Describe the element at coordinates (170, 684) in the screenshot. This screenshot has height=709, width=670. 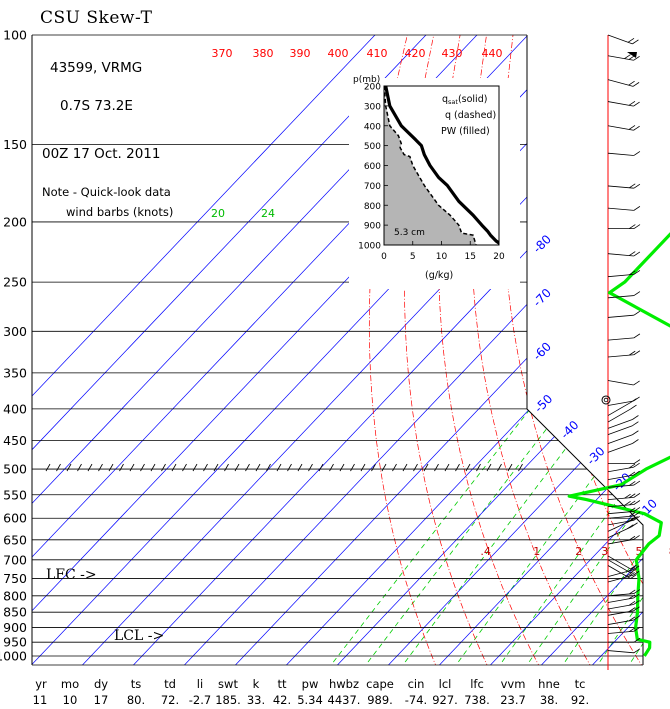
I see `footer-header: td` at that location.